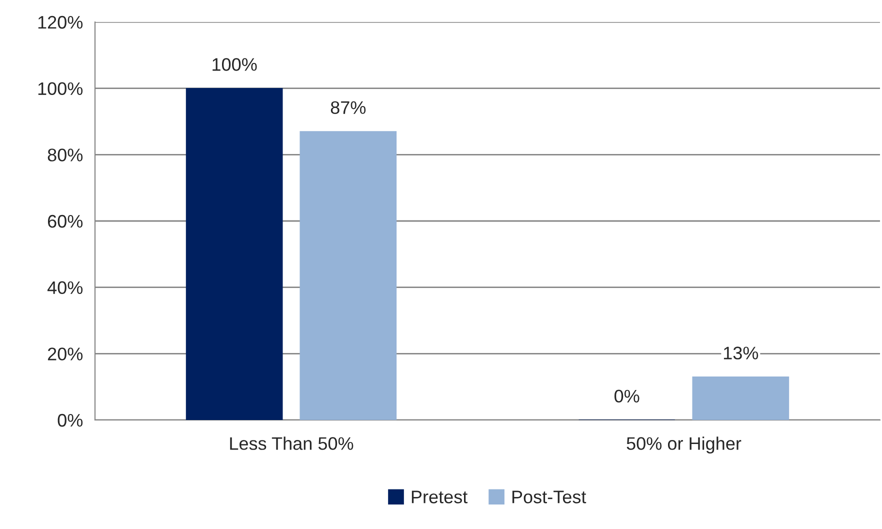 This screenshot has height=529, width=882. I want to click on y-tick-label: 120%, so click(60, 22).